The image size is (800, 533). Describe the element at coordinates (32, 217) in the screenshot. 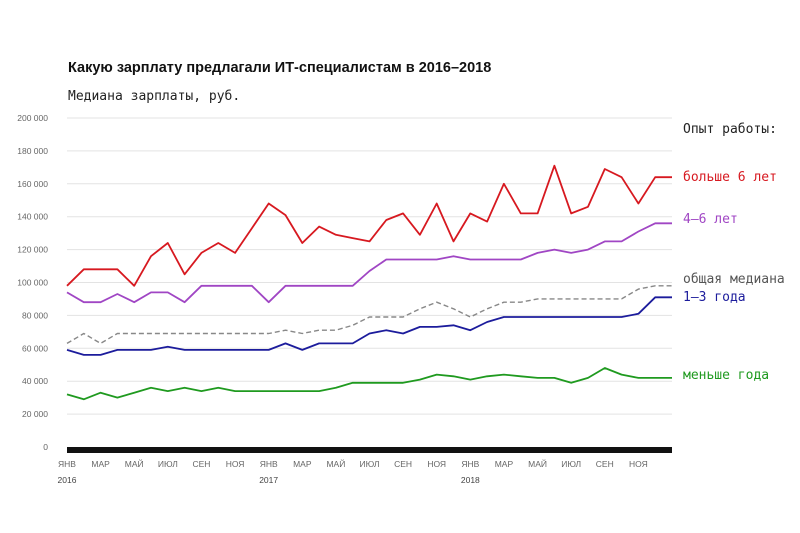

I see `y-tick-label: 140 000` at that location.